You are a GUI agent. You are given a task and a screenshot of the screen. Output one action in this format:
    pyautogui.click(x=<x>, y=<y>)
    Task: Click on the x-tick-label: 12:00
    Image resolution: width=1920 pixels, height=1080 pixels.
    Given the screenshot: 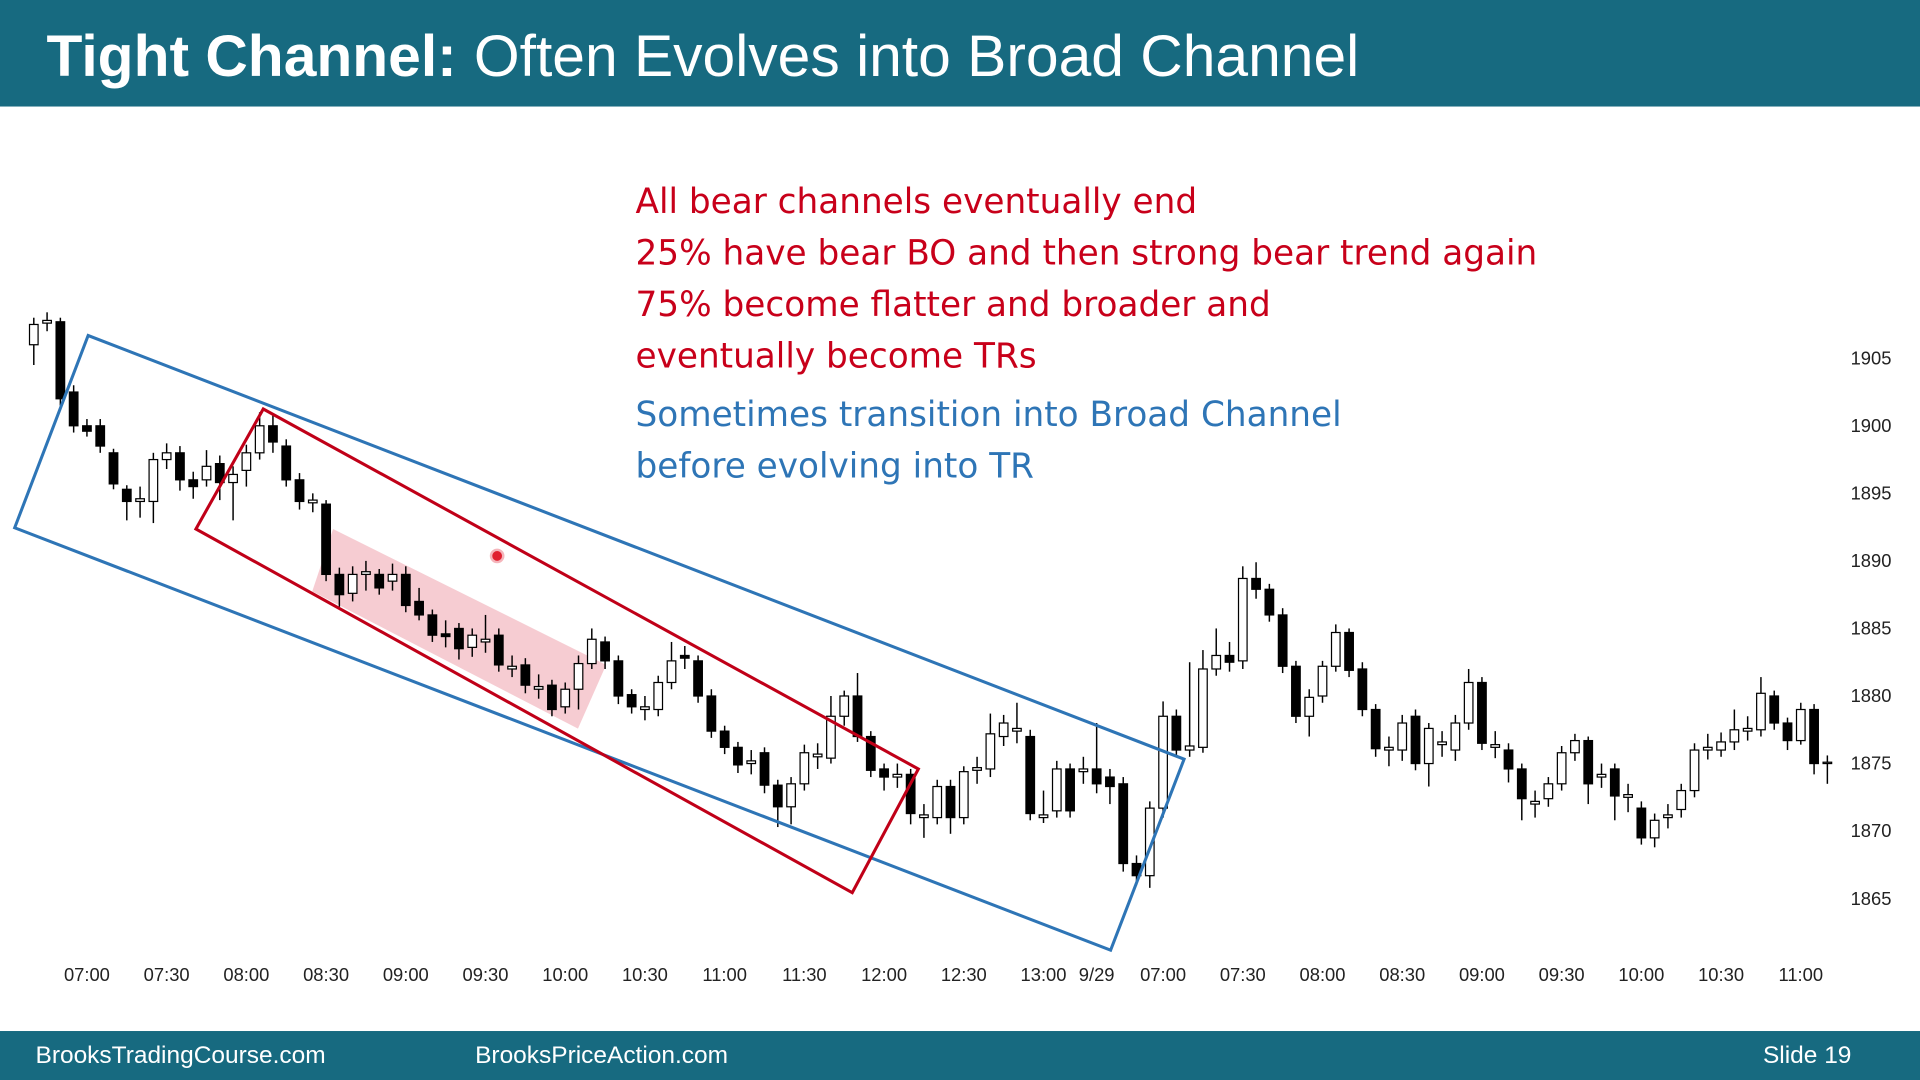 What is the action you would take?
    pyautogui.click(x=884, y=974)
    